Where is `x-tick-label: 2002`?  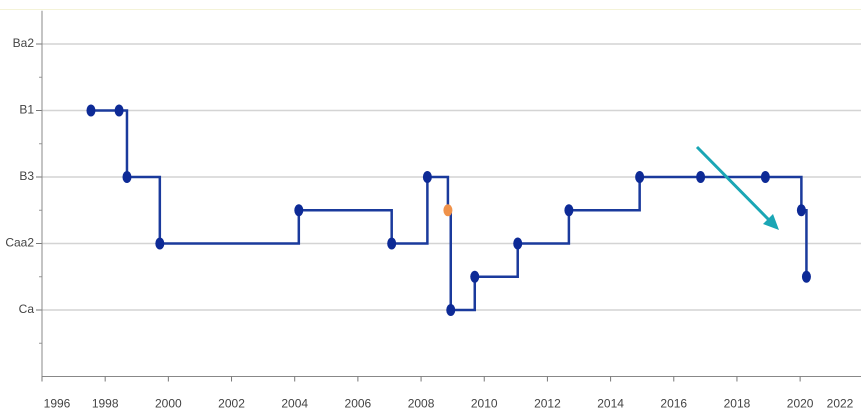 x-tick-label: 2002 is located at coordinates (231, 404).